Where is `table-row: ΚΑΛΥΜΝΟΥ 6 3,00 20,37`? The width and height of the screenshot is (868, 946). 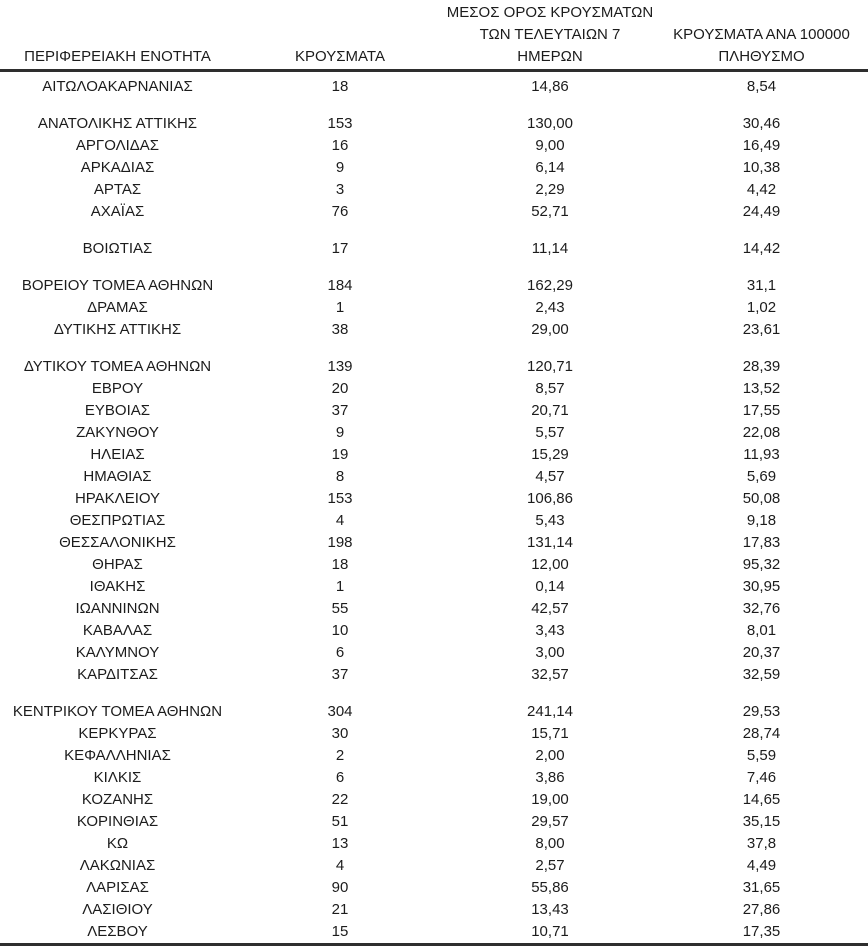
table-row: ΚΑΛΥΜΝΟΥ 6 3,00 20,37 is located at coordinates (434, 653).